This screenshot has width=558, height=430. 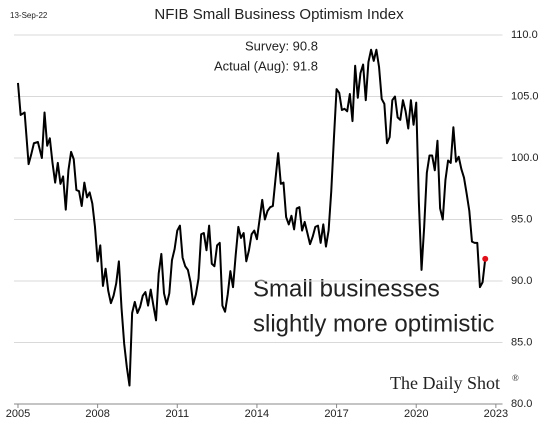 What do you see at coordinates (496, 414) in the screenshot?
I see `x-tick-label: 2023` at bounding box center [496, 414].